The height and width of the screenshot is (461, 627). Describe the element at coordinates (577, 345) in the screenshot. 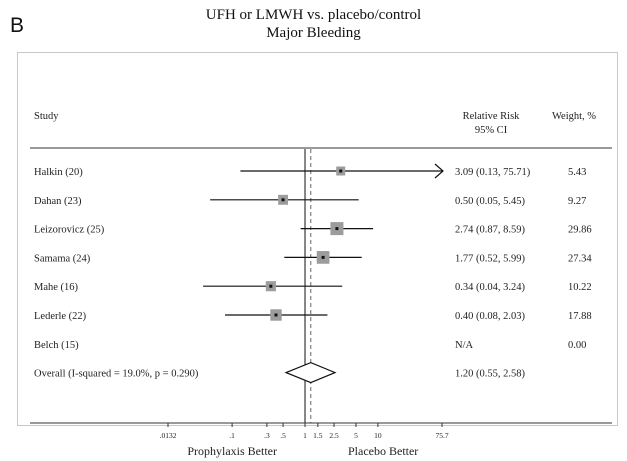

I see `weight-label: 0.00` at that location.